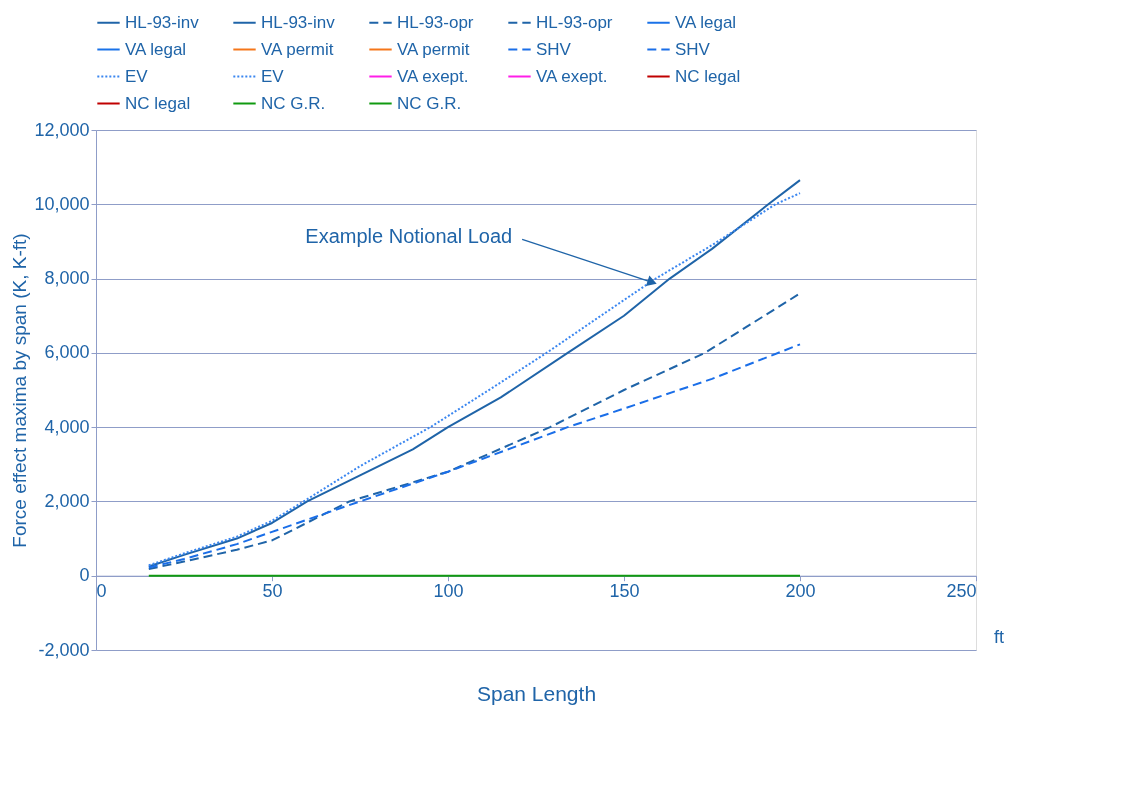 This screenshot has height=811, width=1128. What do you see at coordinates (800, 591) in the screenshot?
I see `x-tick-label: 200` at bounding box center [800, 591].